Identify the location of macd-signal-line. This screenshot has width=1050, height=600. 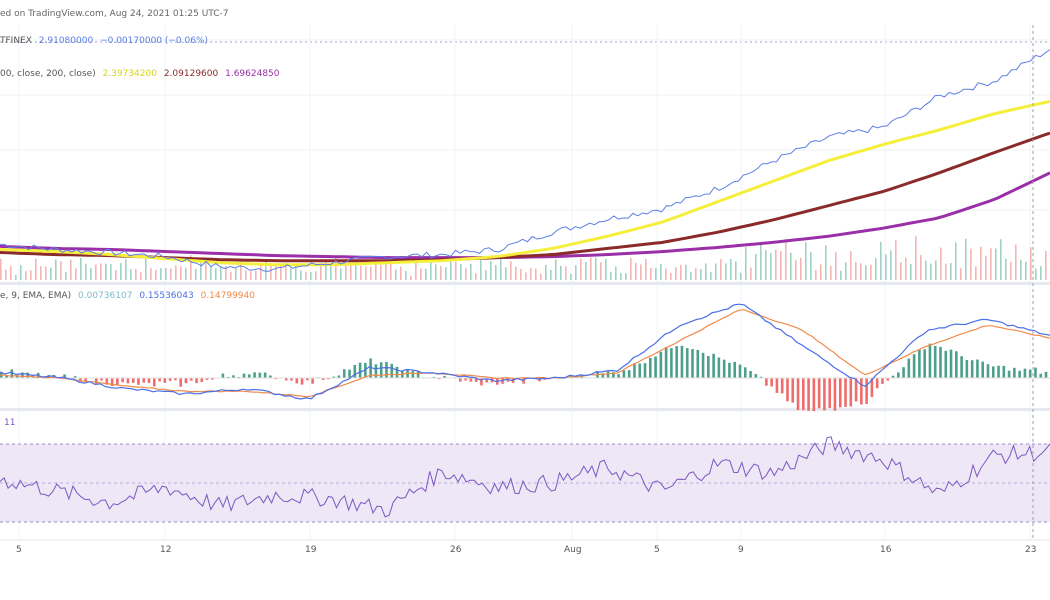
(525, 353).